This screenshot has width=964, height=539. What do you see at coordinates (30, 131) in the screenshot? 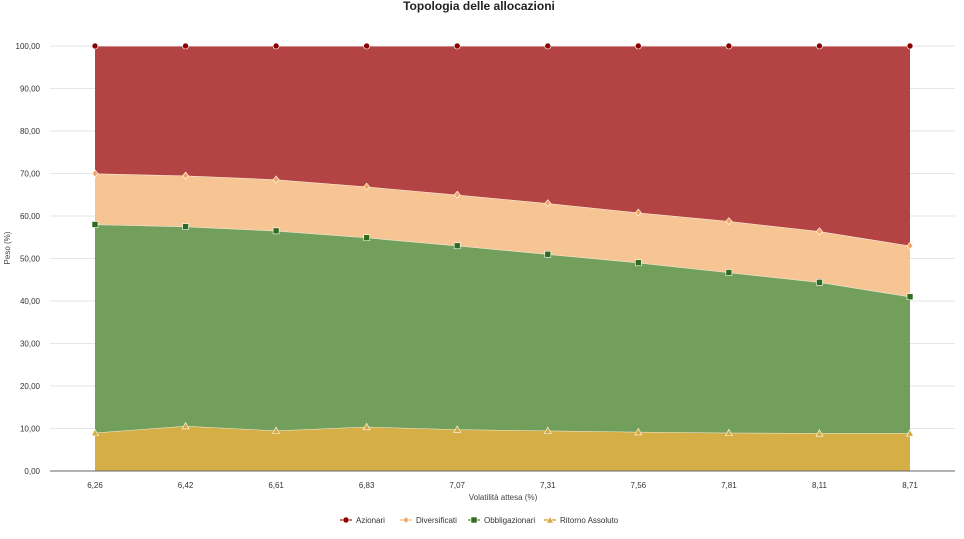
I see `y-tick-label: 80,00` at bounding box center [30, 131].